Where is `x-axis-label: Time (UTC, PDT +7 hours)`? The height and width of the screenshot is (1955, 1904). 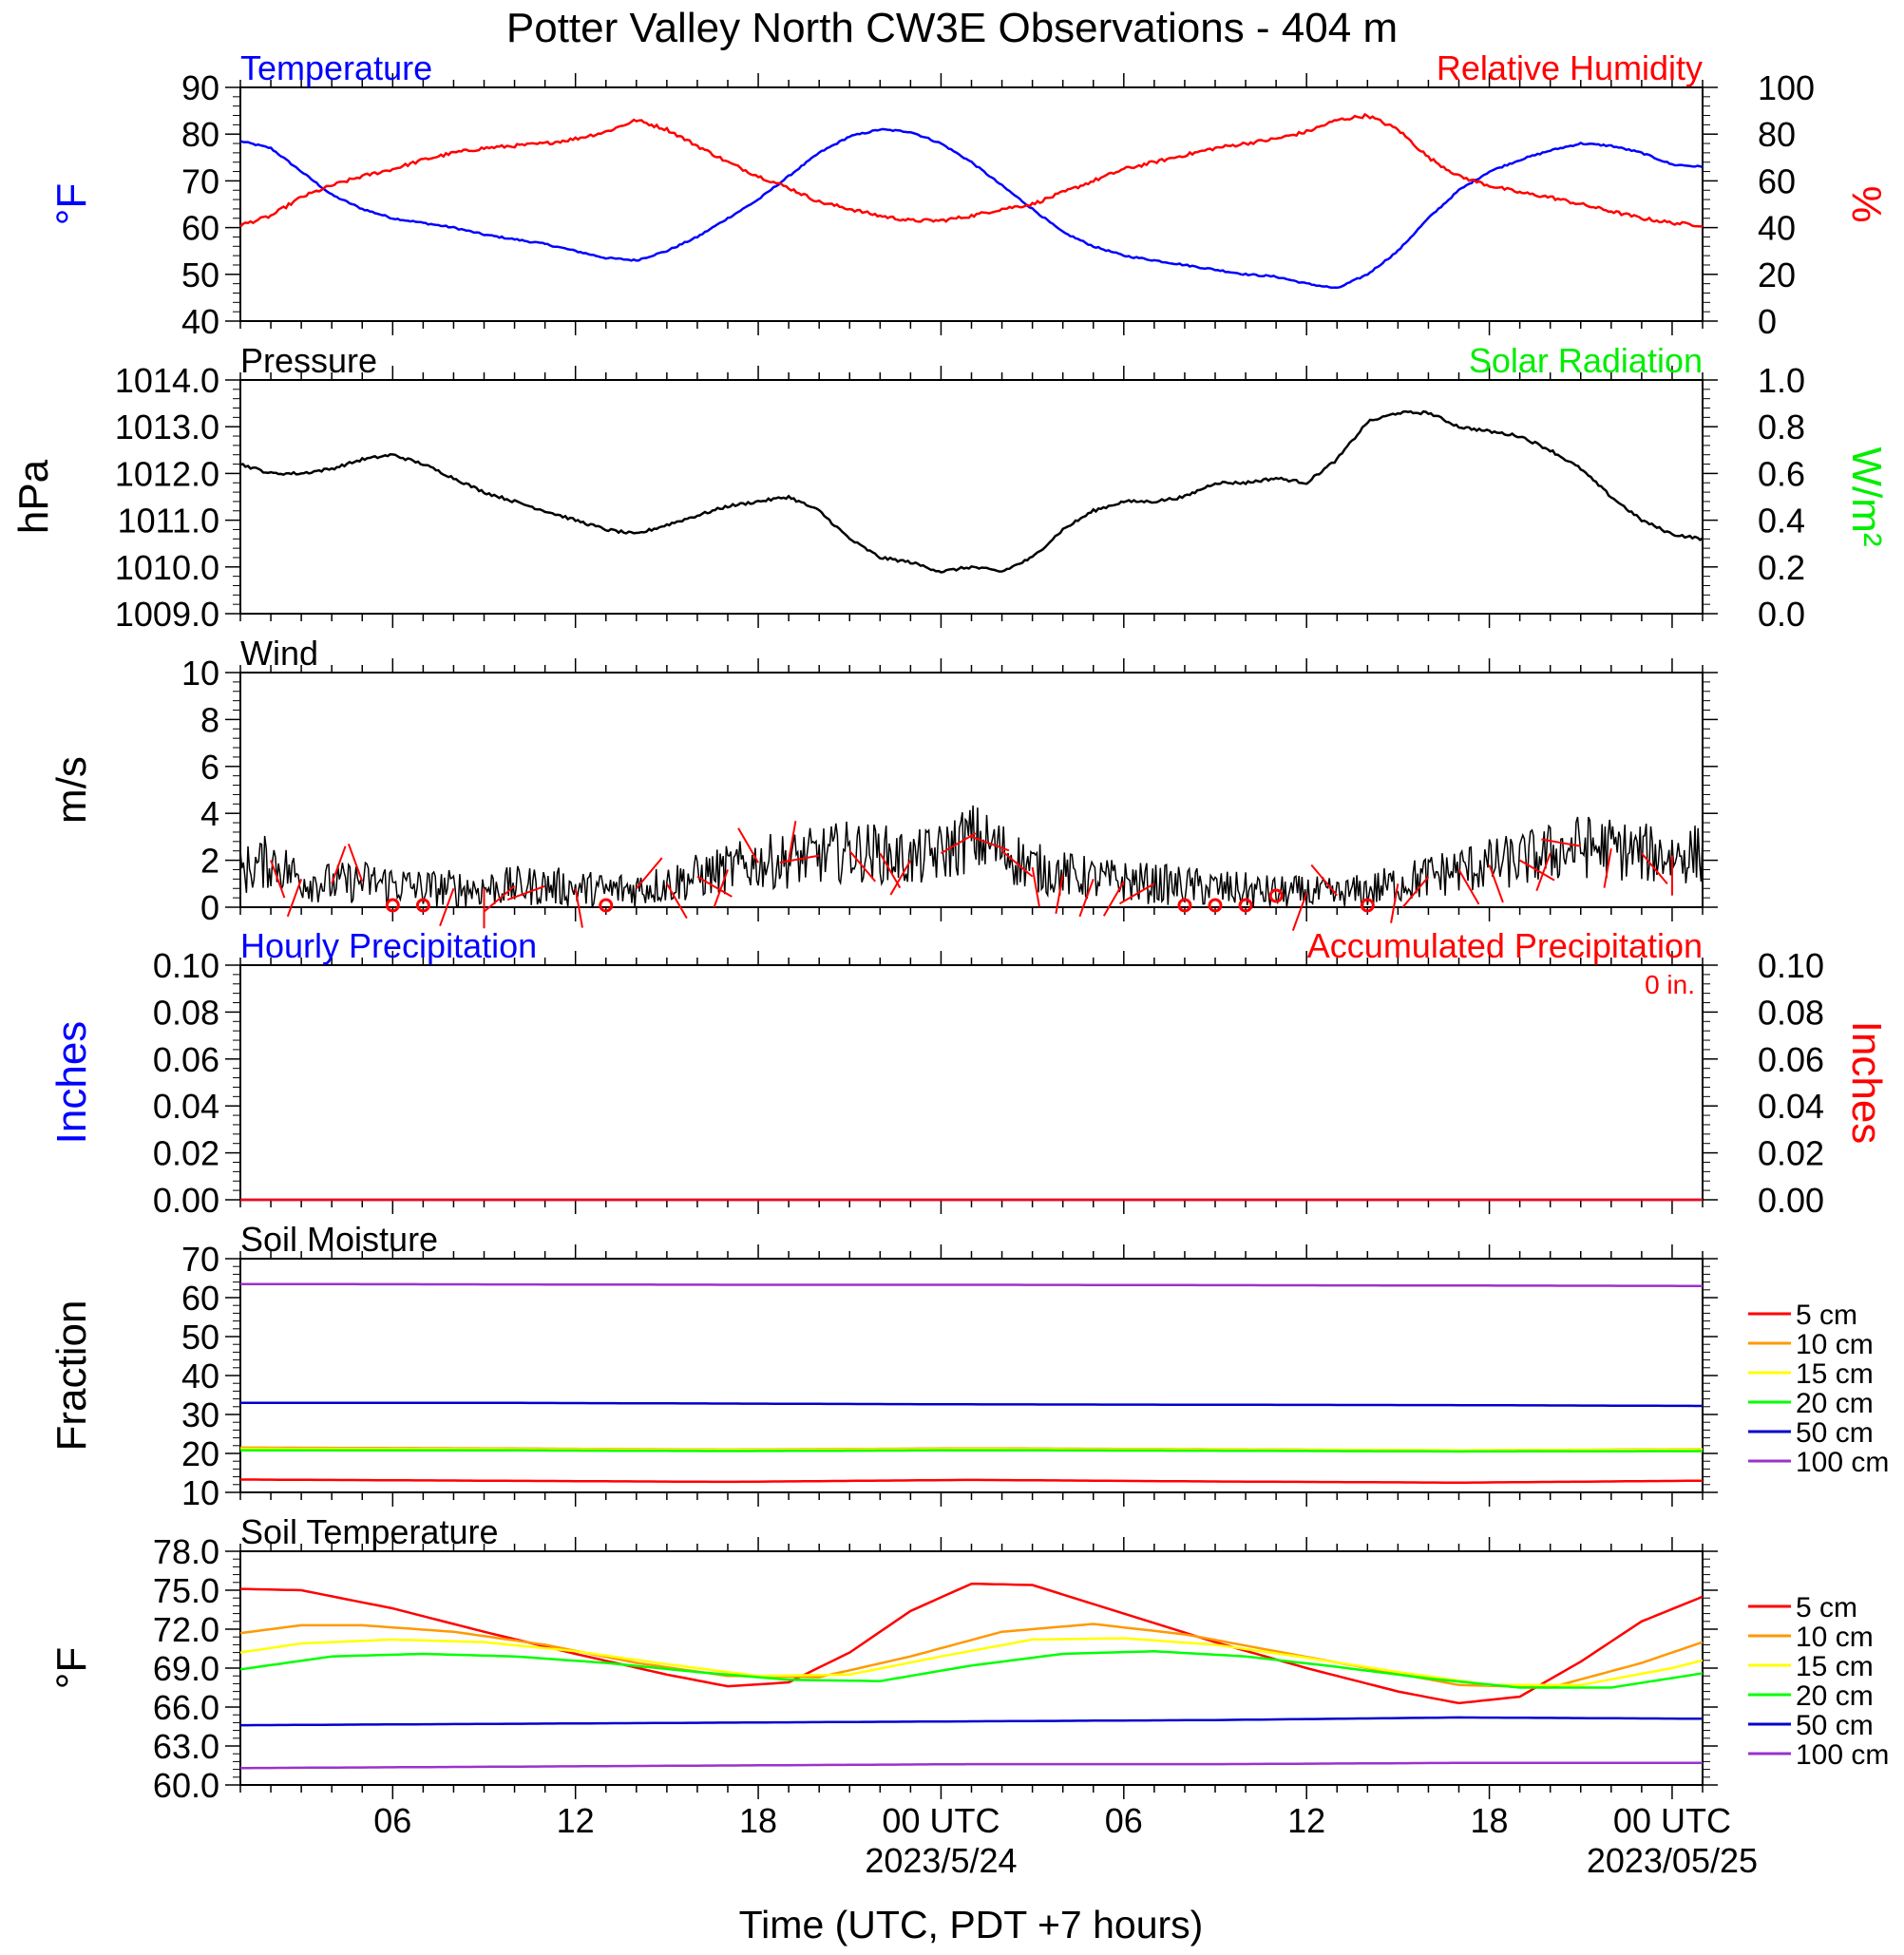 x-axis-label: Time (UTC, PDT +7 hours) is located at coordinates (971, 1924).